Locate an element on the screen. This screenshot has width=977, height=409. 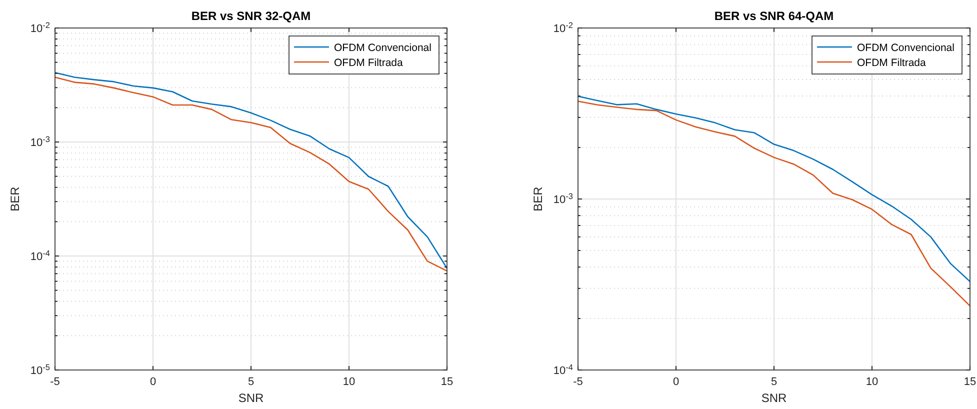
y-tick-label: 10$^{-5}$ is located at coordinates (40, 369).